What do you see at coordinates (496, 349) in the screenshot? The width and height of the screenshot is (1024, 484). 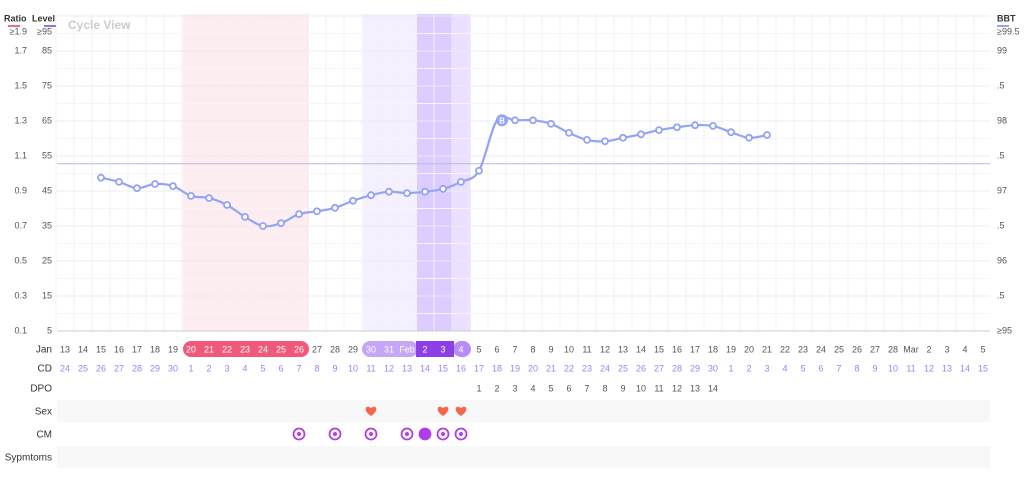 I see `date-label: 6` at bounding box center [496, 349].